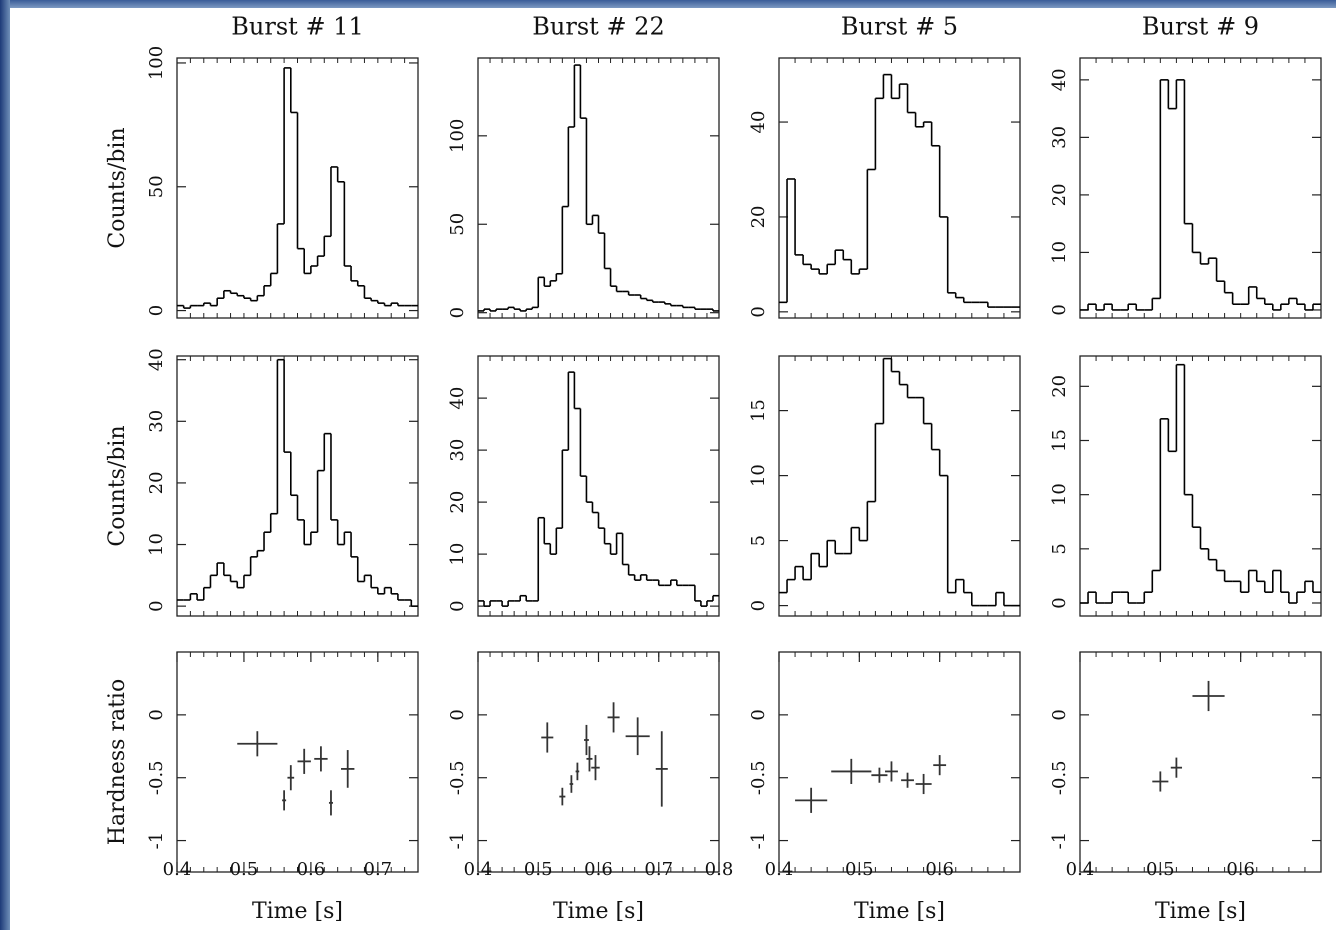 The width and height of the screenshot is (1336, 930). I want to click on panel: Burst # 5 0 20 40, so click(884, 166).